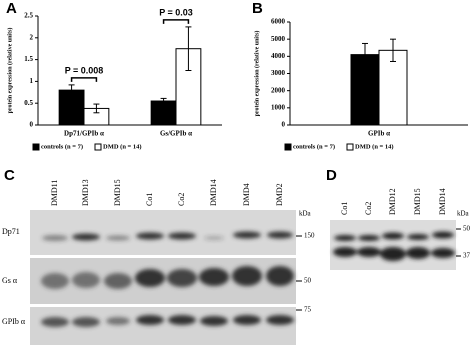 This screenshot has height=345, width=474. What do you see at coordinates (278, 73) in the screenshot?
I see `y-tick-label: 3000` at bounding box center [278, 73].